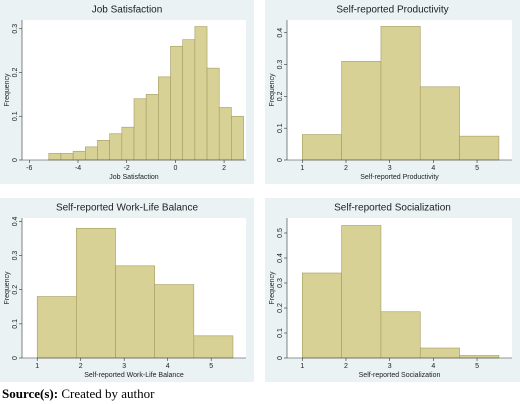  What do you see at coordinates (127, 10) in the screenshot?
I see `chart-title: Job Satisfaction` at bounding box center [127, 10].